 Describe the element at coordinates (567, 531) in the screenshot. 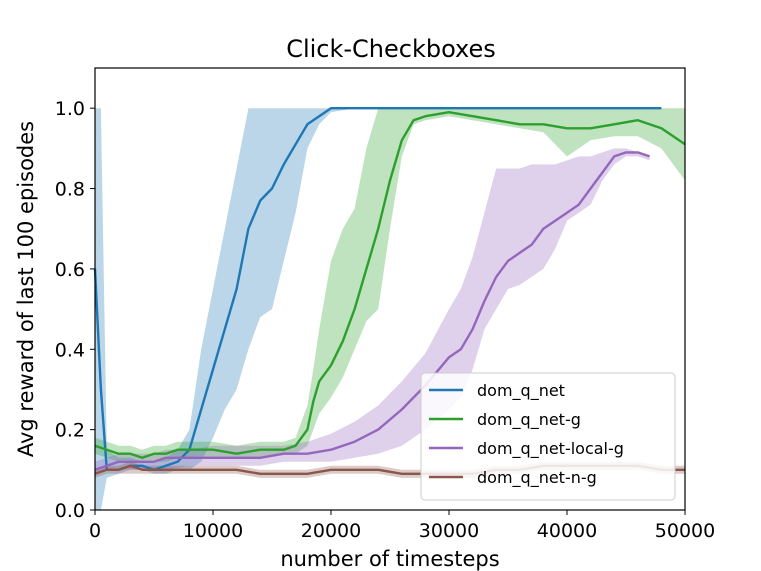

I see `x-tick-label-4: 40000` at that location.